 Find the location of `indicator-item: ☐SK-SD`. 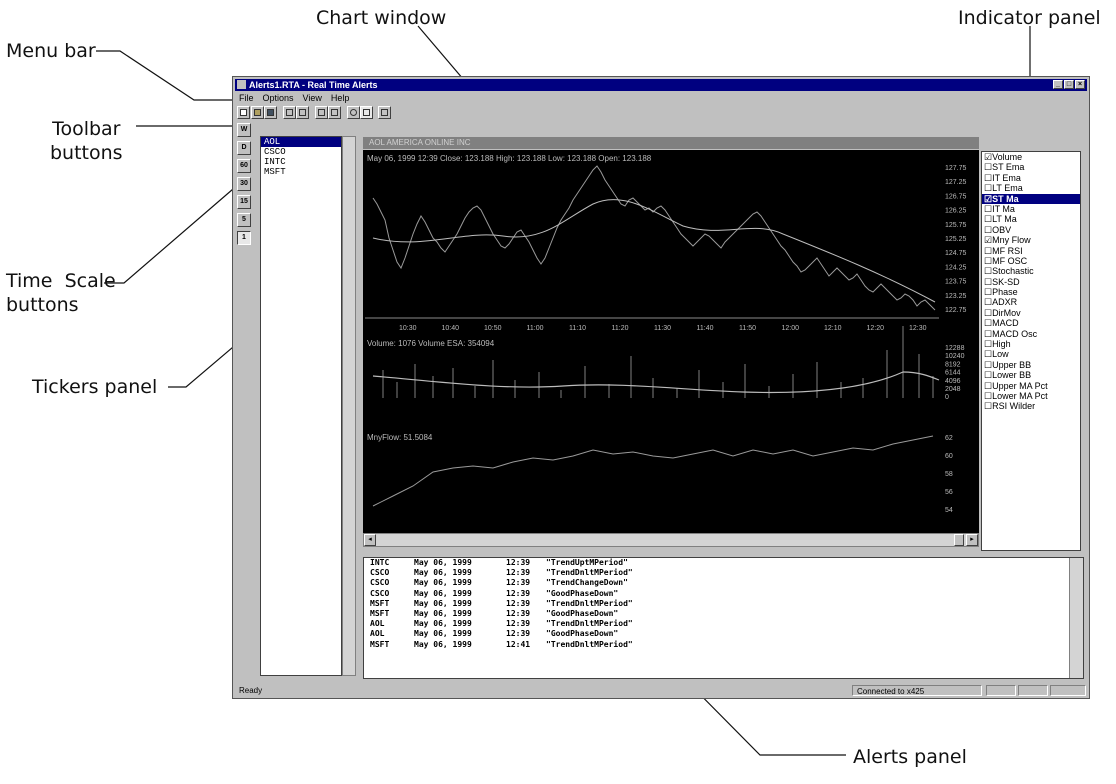

indicator-item: ☐SK-SD is located at coordinates (1031, 282).